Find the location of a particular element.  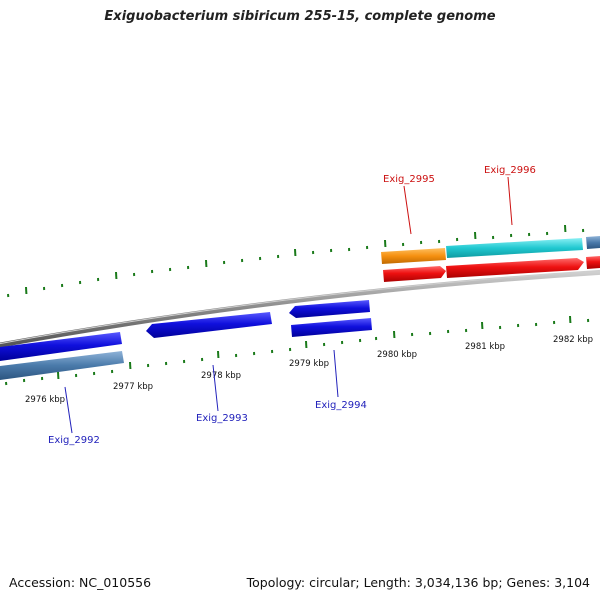

inner-tick-ring is located at coordinates (297, 350).